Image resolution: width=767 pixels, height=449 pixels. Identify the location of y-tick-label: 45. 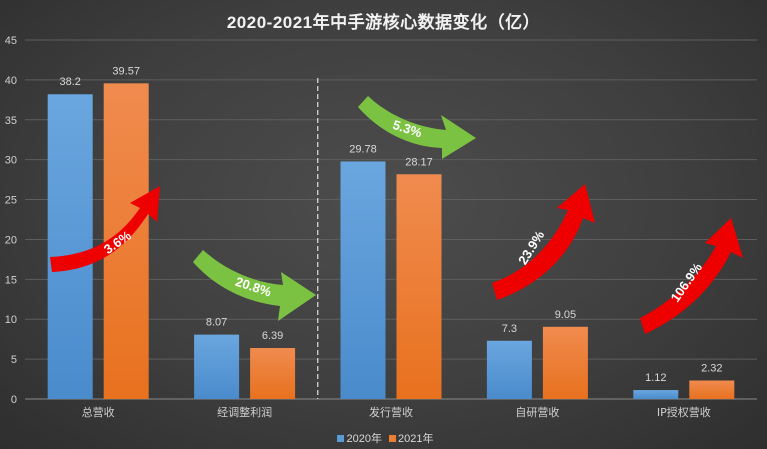
(11, 41).